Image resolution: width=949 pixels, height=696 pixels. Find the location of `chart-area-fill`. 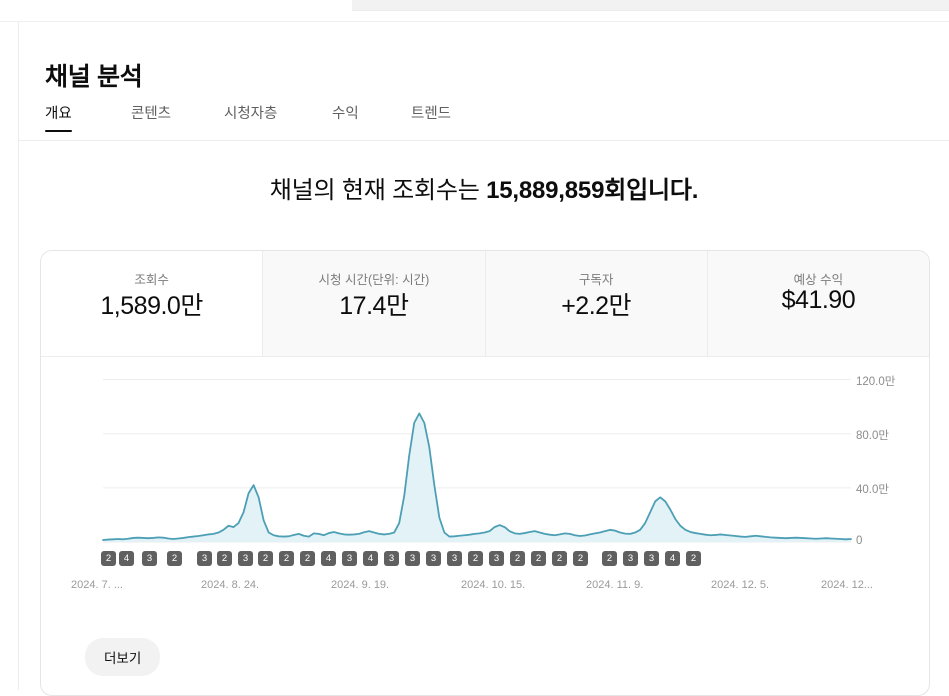

chart-area-fill is located at coordinates (477, 477).